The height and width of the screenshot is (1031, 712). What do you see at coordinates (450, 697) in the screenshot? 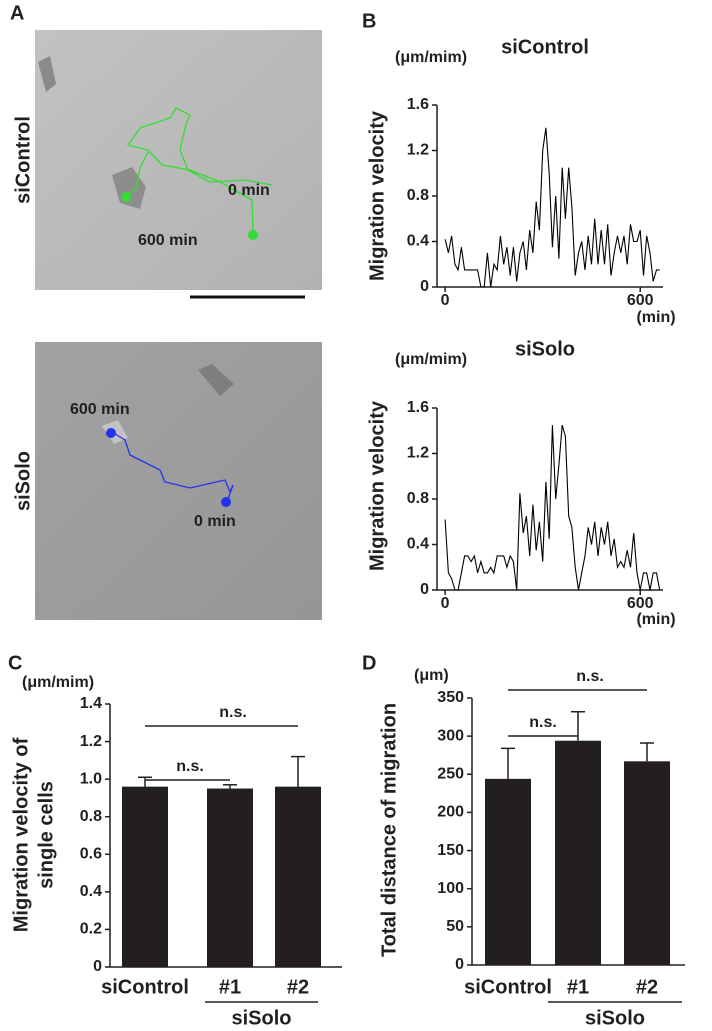
I see `y-tick-label: 350` at bounding box center [450, 697].